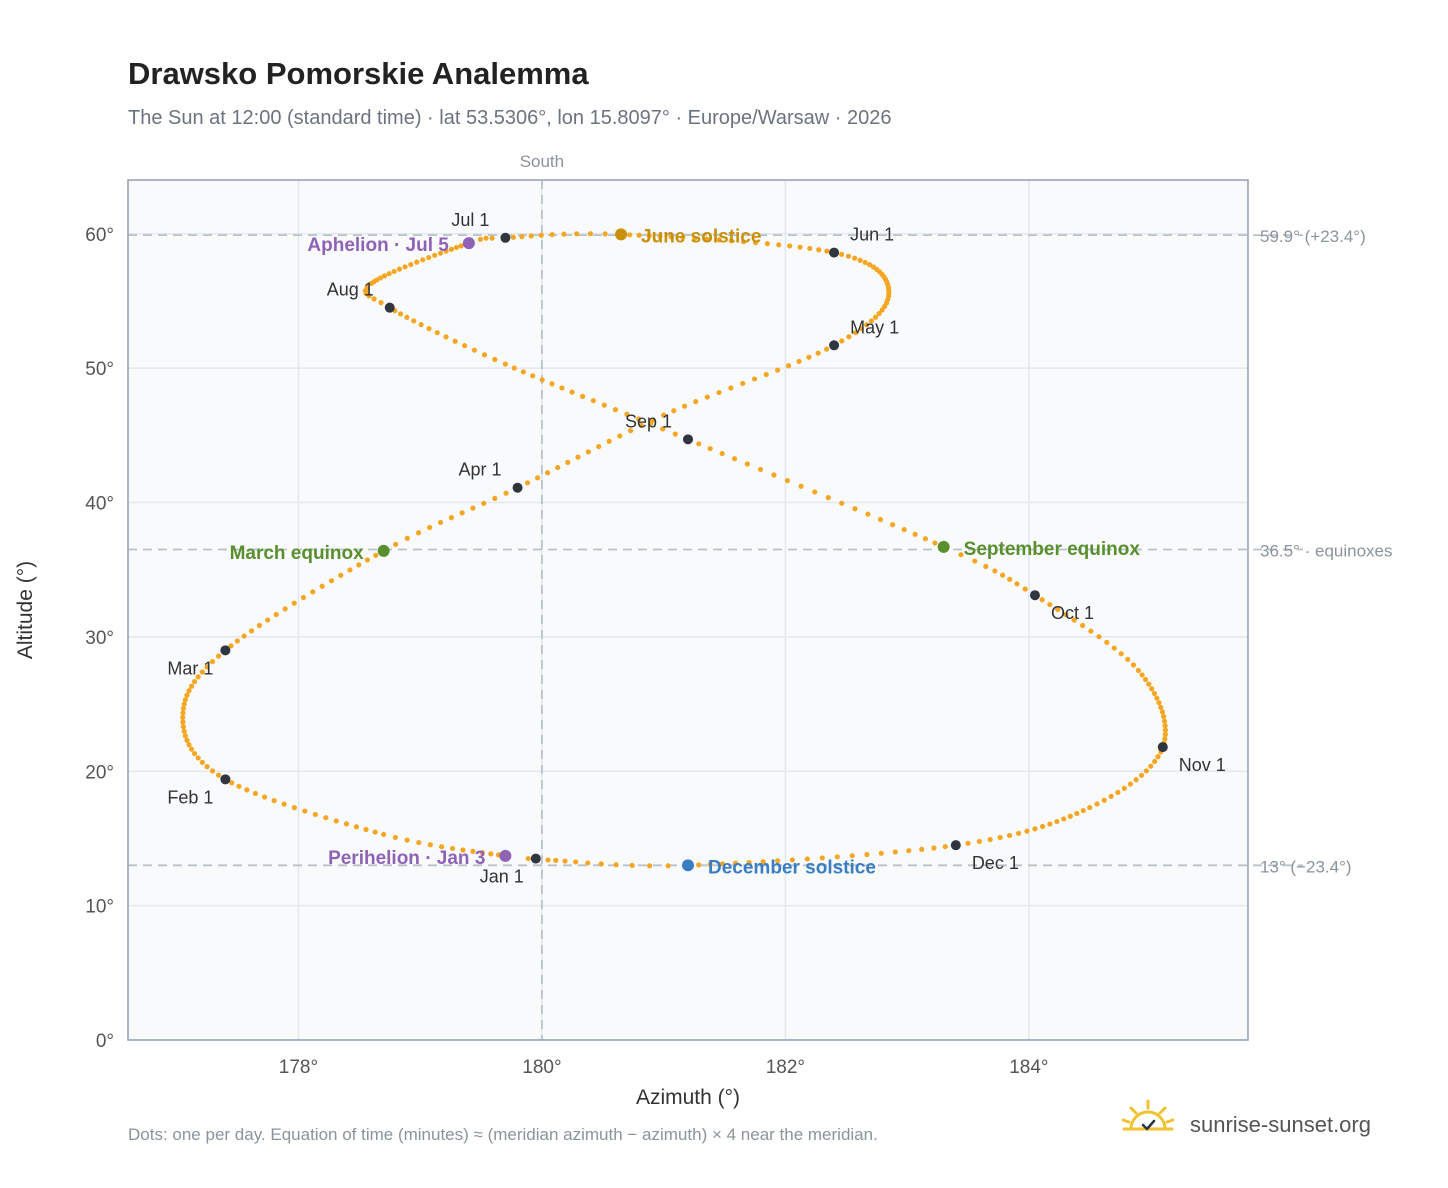 The image size is (1448, 1188). I want to click on month-label: May 1, so click(874, 327).